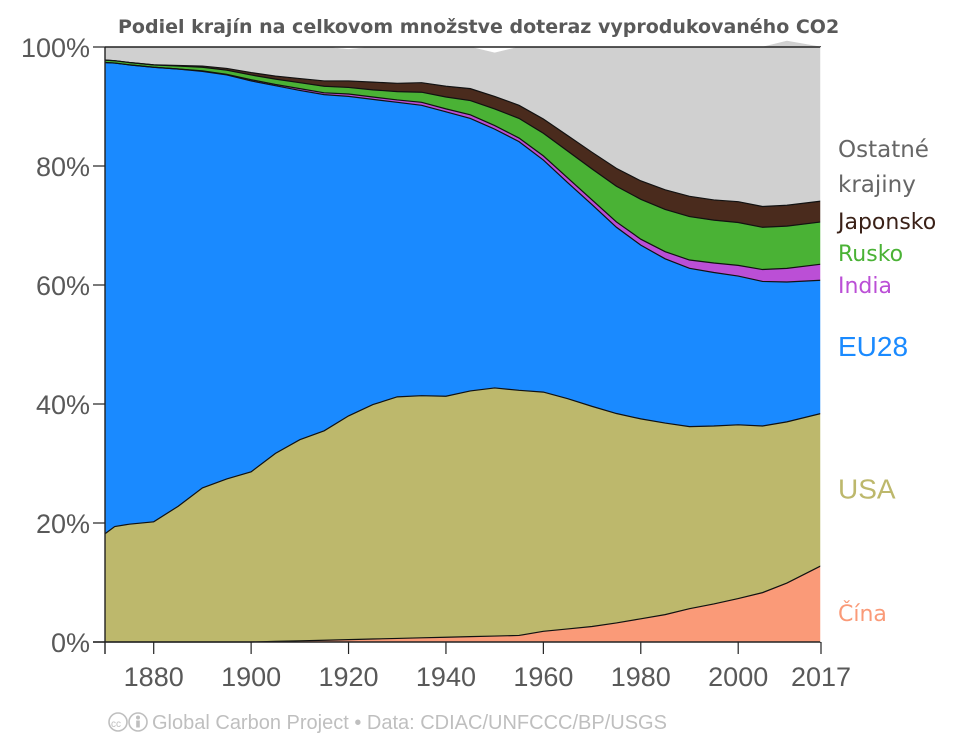  I want to click on y-tick-label: 20%, so click(63, 524).